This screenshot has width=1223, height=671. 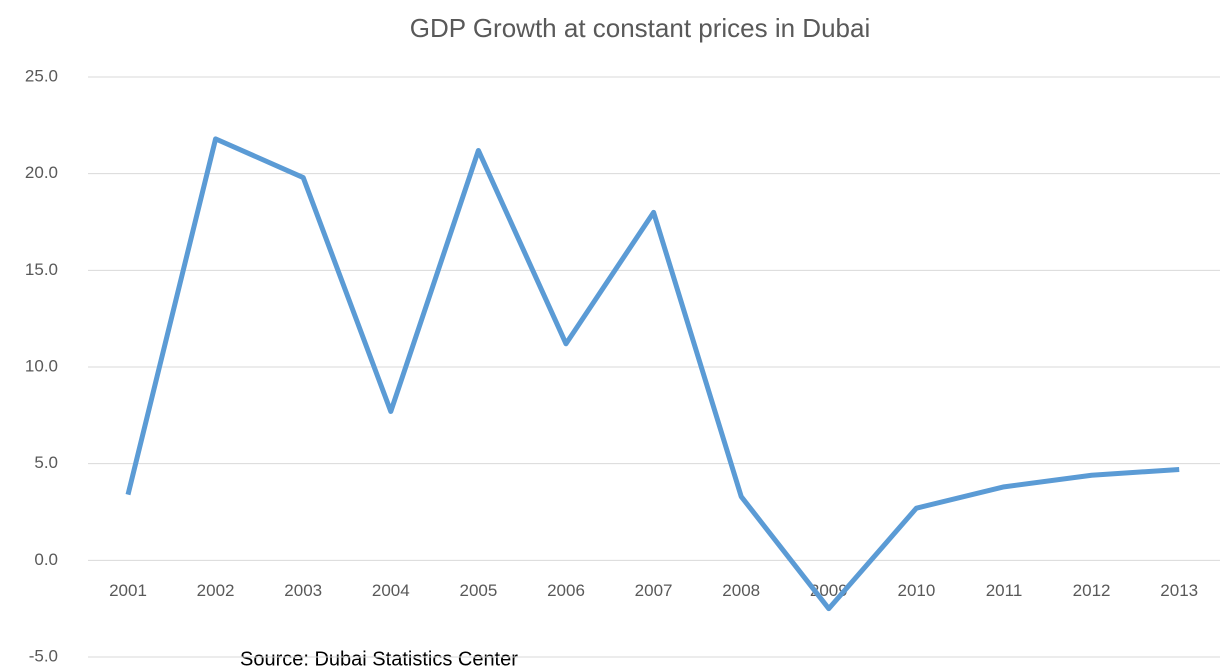 I want to click on y-tick-label: 5.0, so click(x=46, y=462).